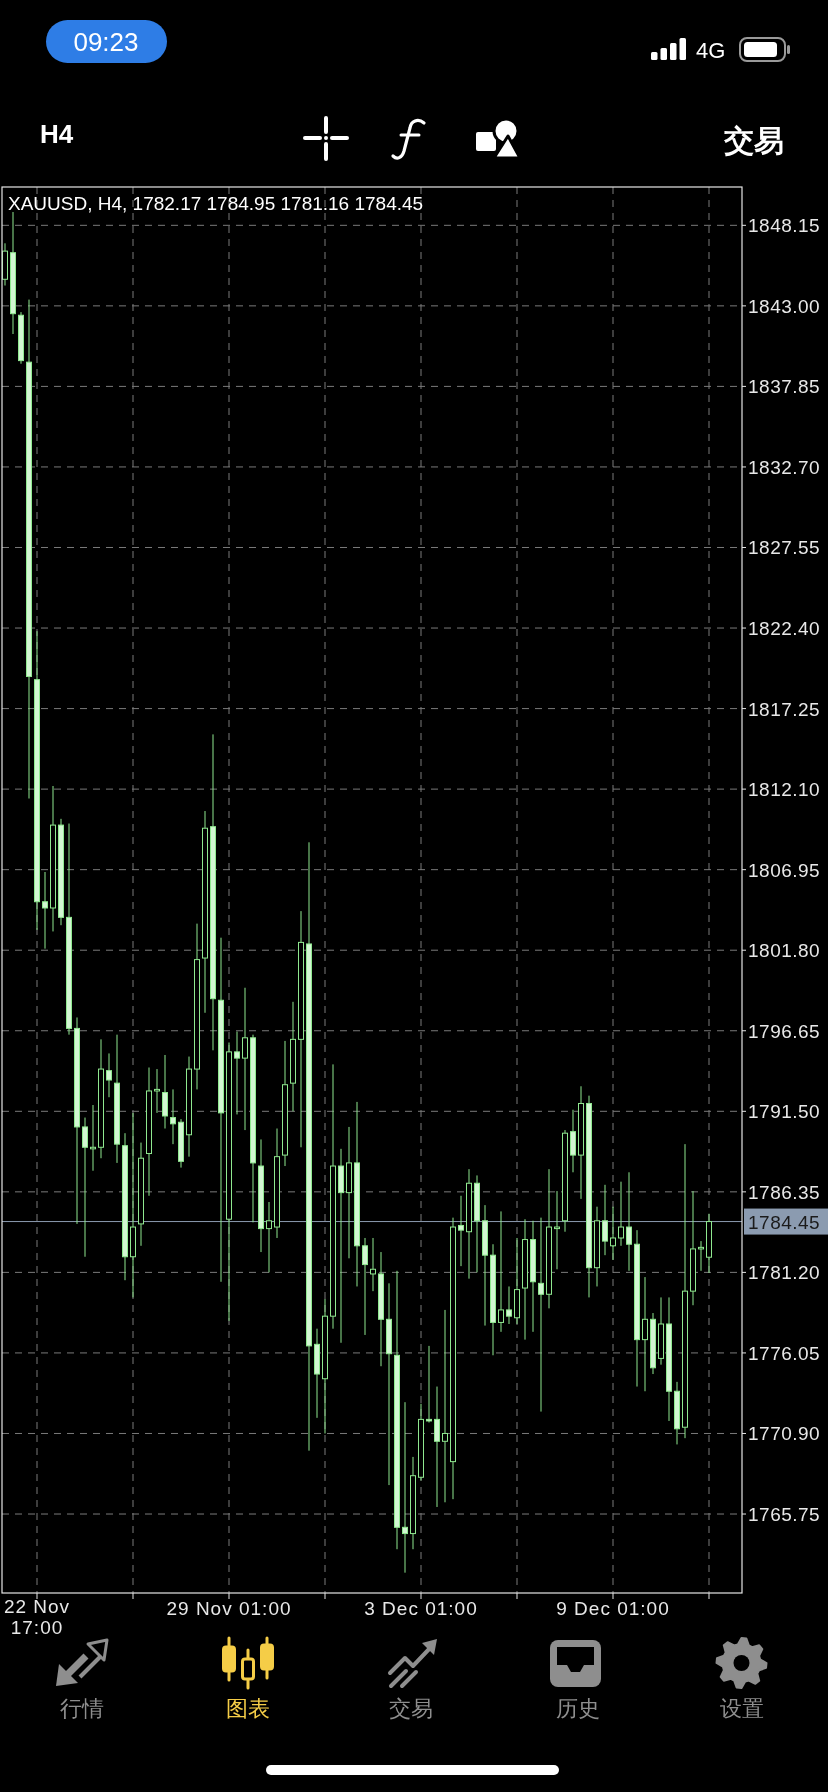 This screenshot has width=828, height=1792. What do you see at coordinates (784, 1433) in the screenshot?
I see `y-tick-label: 1770.90` at bounding box center [784, 1433].